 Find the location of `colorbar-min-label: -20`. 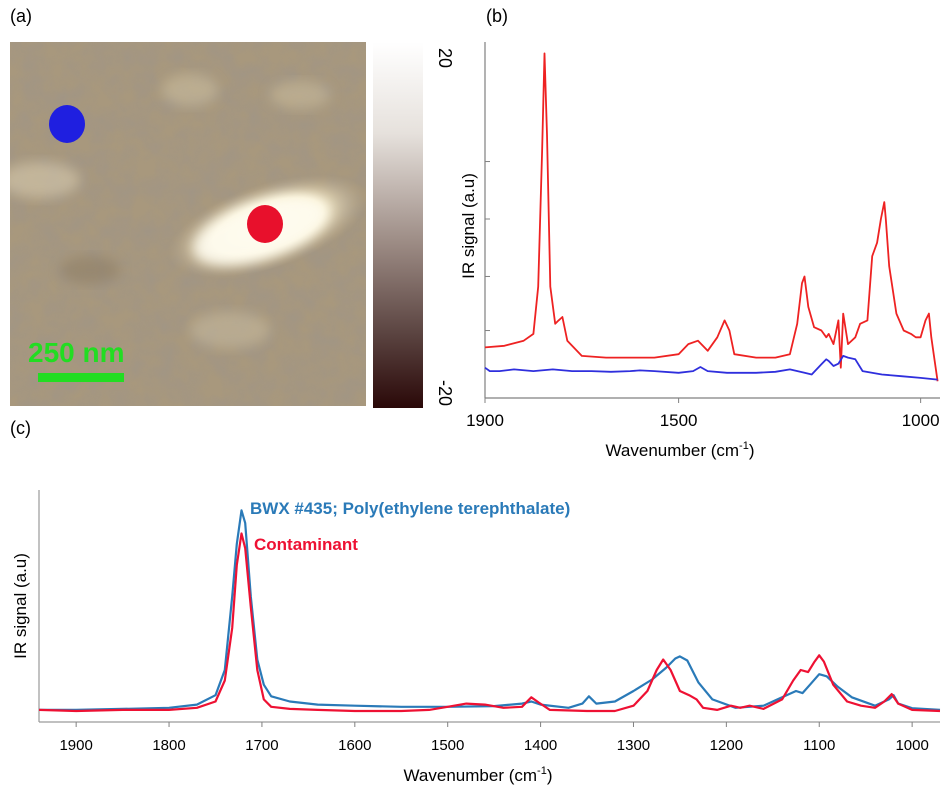

colorbar-min-label: -20 is located at coordinates (445, 393).